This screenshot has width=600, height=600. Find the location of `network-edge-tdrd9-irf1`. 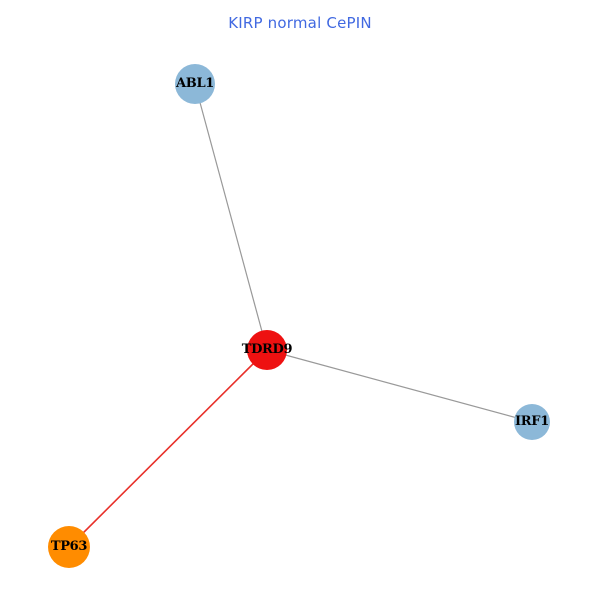

network-edge-tdrd9-irf1 is located at coordinates (399, 386).